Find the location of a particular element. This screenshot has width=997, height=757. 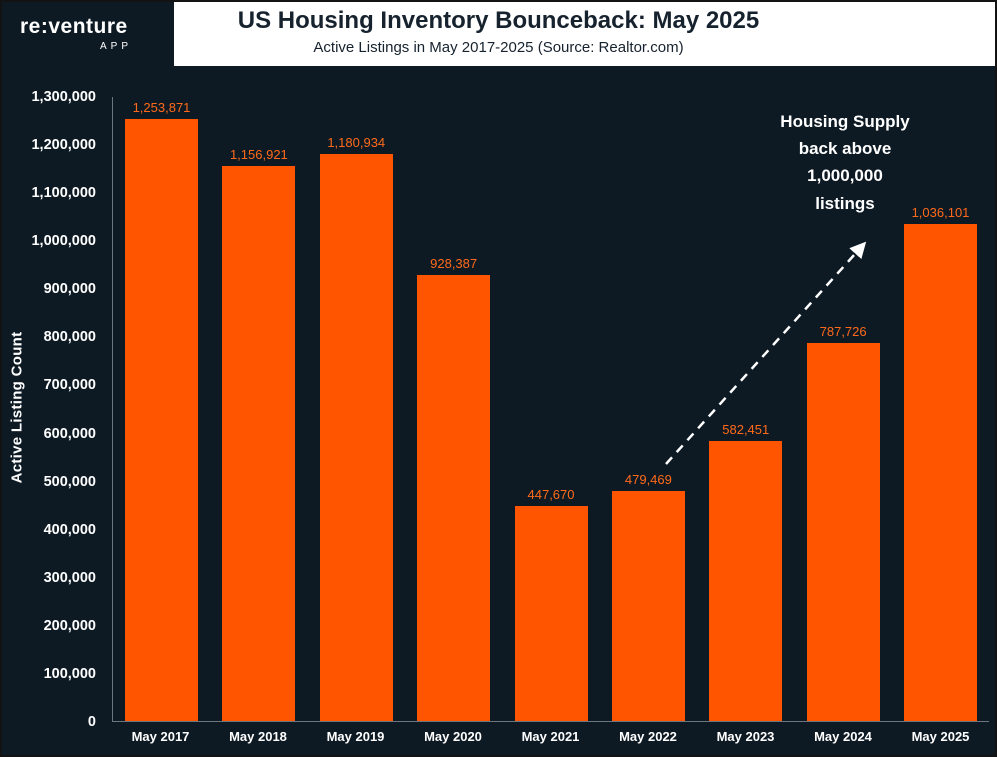

bar-value-label: 928,387 is located at coordinates (454, 264).